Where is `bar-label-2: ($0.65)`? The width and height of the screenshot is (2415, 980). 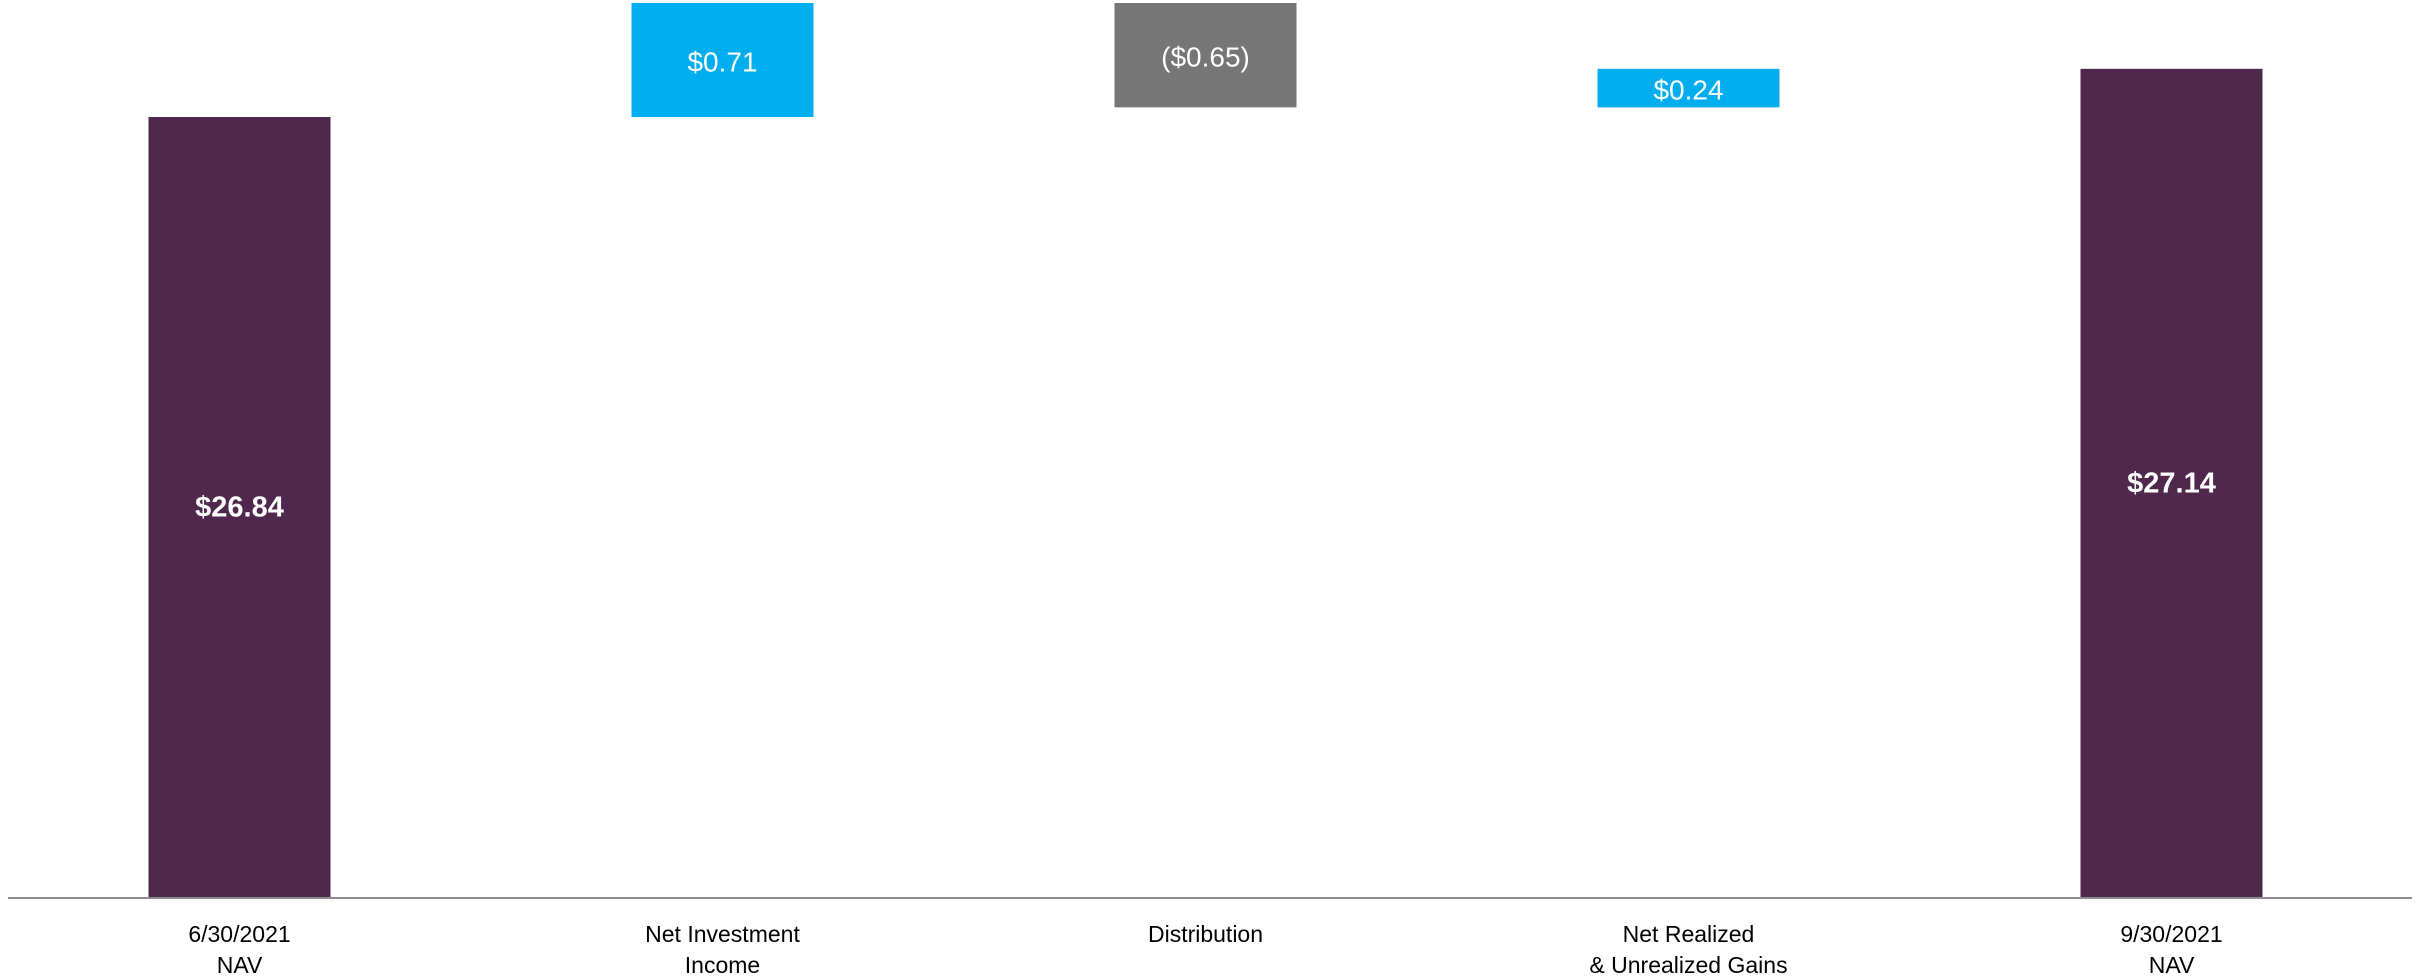 bar-label-2: ($0.65) is located at coordinates (1205, 57).